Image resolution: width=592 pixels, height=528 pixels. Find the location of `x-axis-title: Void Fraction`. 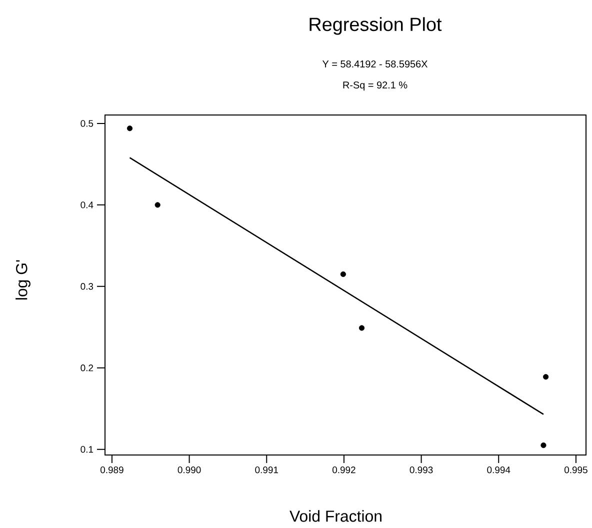

x-axis-title: Void Fraction is located at coordinates (336, 516).